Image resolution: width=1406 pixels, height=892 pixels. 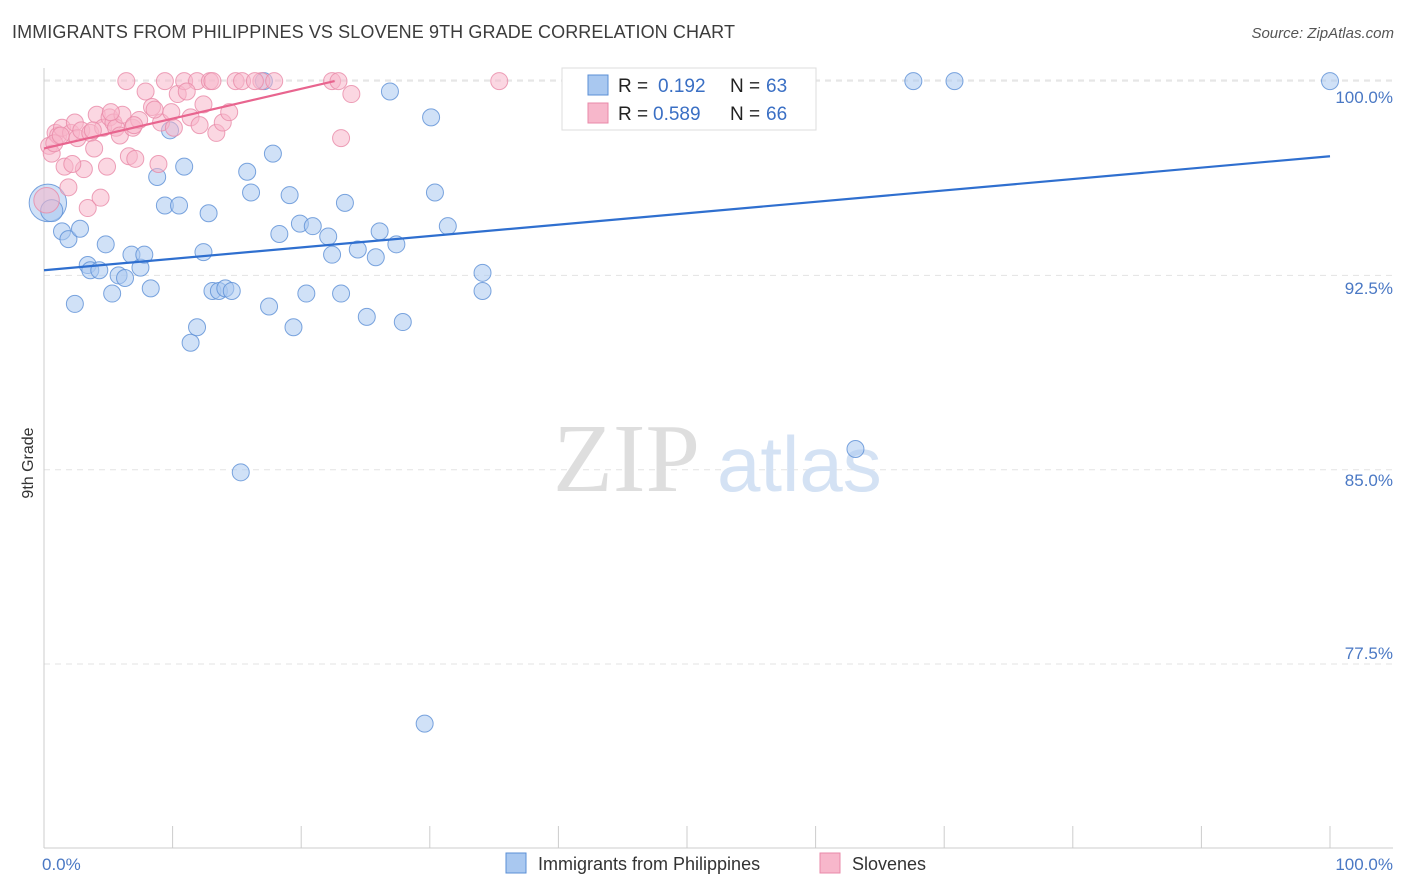 What do you see at coordinates (516, 863) in the screenshot?
I see `series-swatch-blue` at bounding box center [516, 863].